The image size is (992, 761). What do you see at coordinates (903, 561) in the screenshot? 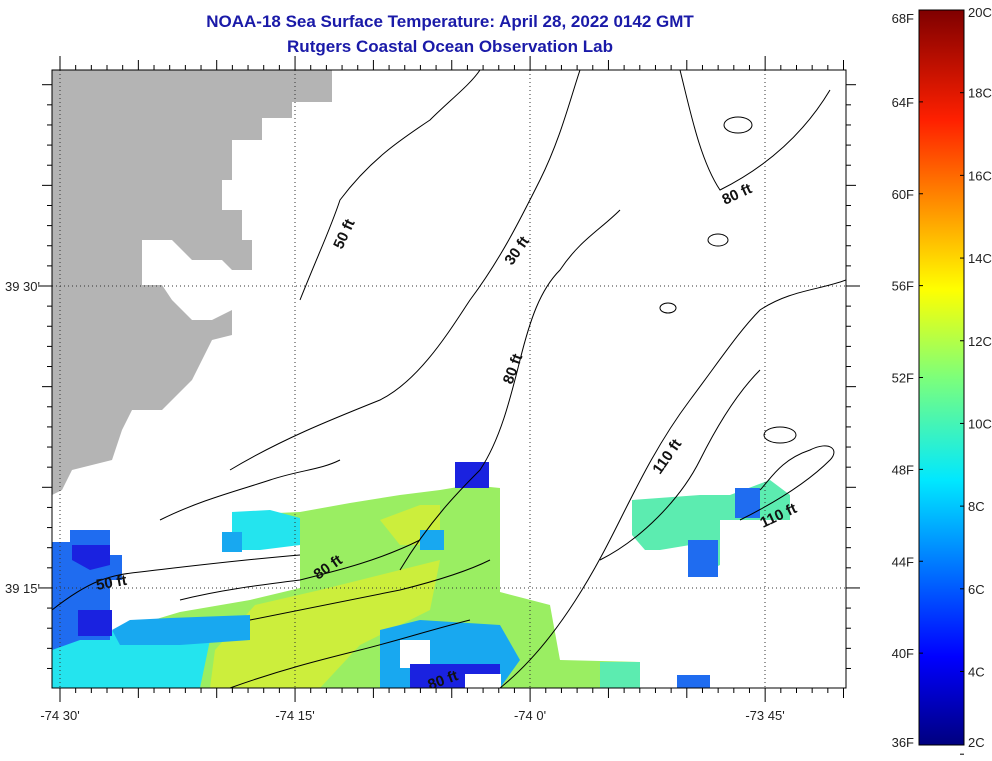
I see `colorbar-f-label: 44F` at bounding box center [903, 561].